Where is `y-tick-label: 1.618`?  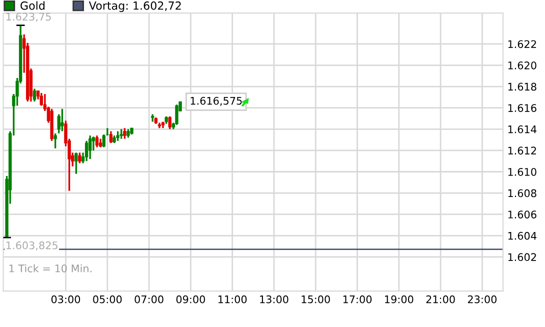 y-tick-label: 1.618 is located at coordinates (522, 86).